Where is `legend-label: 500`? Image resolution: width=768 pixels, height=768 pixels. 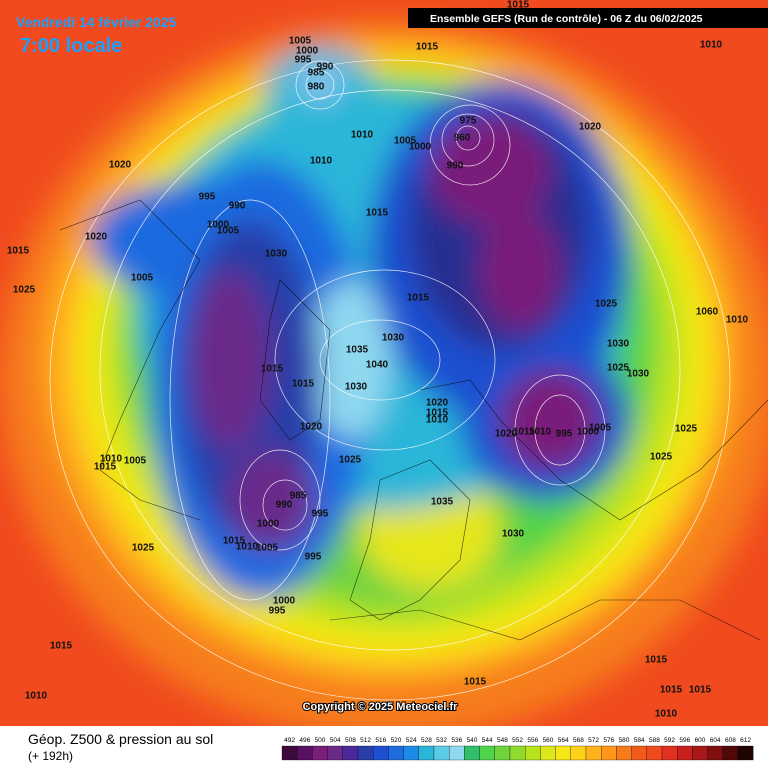
legend-label: 500 is located at coordinates (320, 740).